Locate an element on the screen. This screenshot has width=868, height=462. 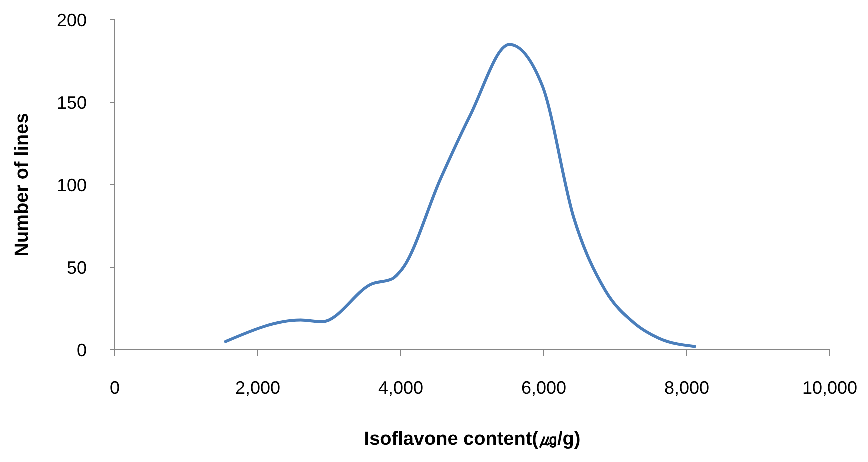
y-tick-label: 100 is located at coordinates (71, 185).